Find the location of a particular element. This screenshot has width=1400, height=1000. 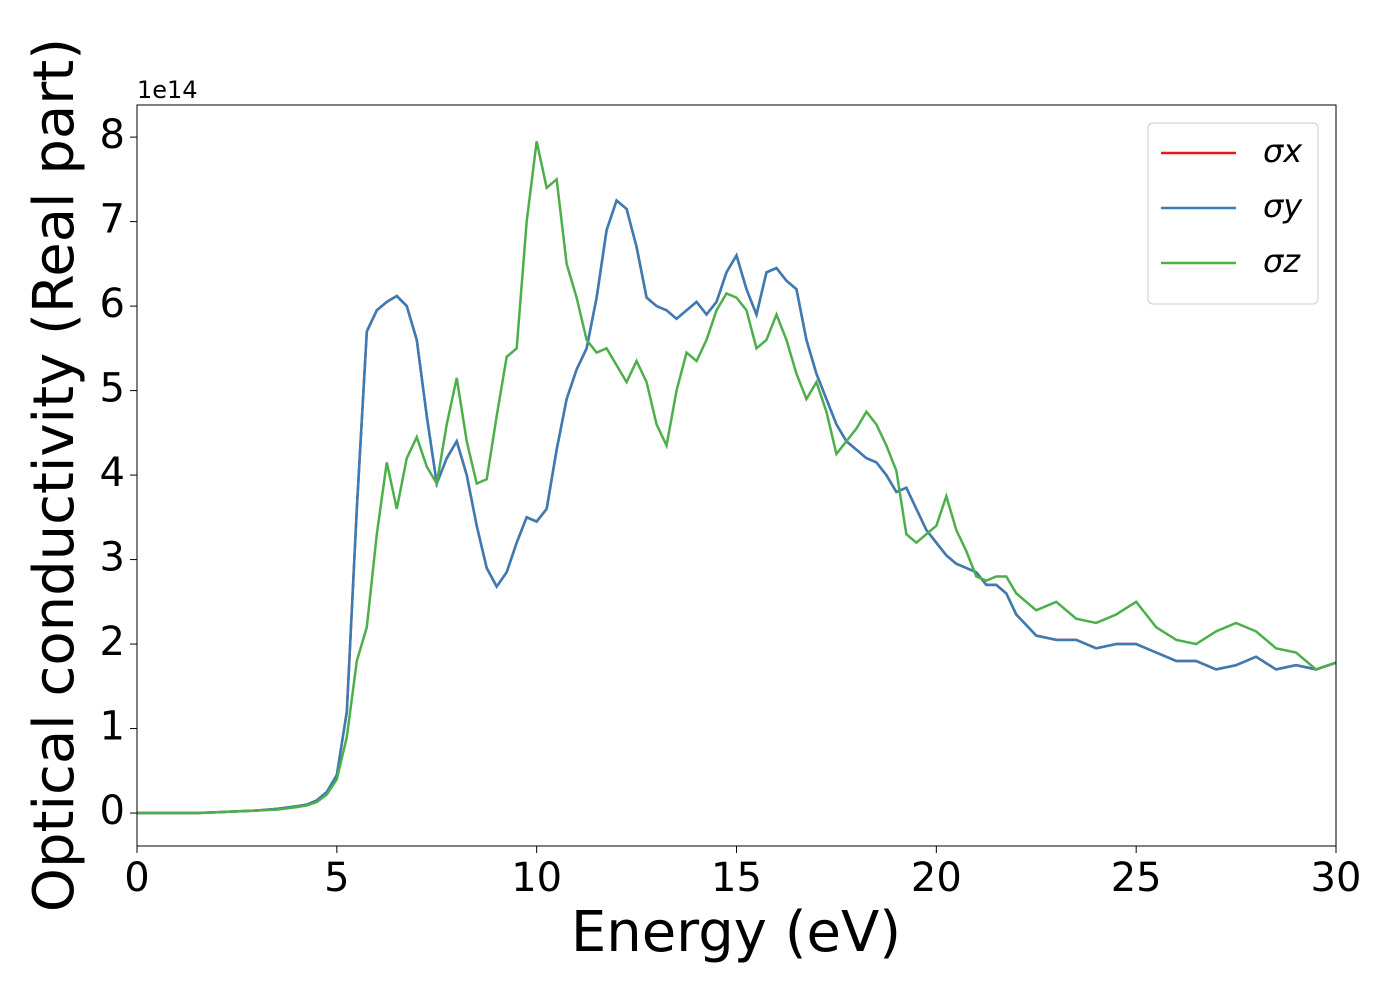

x-tick-label: 10 is located at coordinates (536, 878).